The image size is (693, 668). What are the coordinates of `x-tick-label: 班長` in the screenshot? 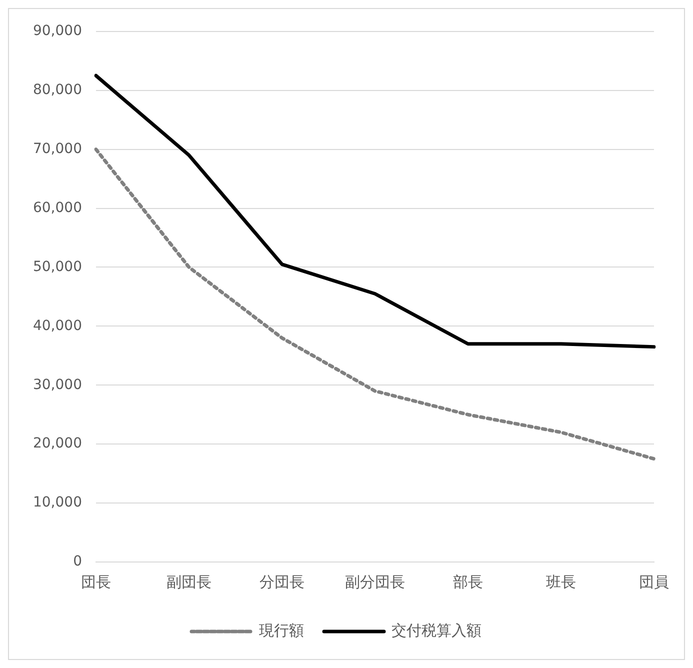 It's located at (561, 581).